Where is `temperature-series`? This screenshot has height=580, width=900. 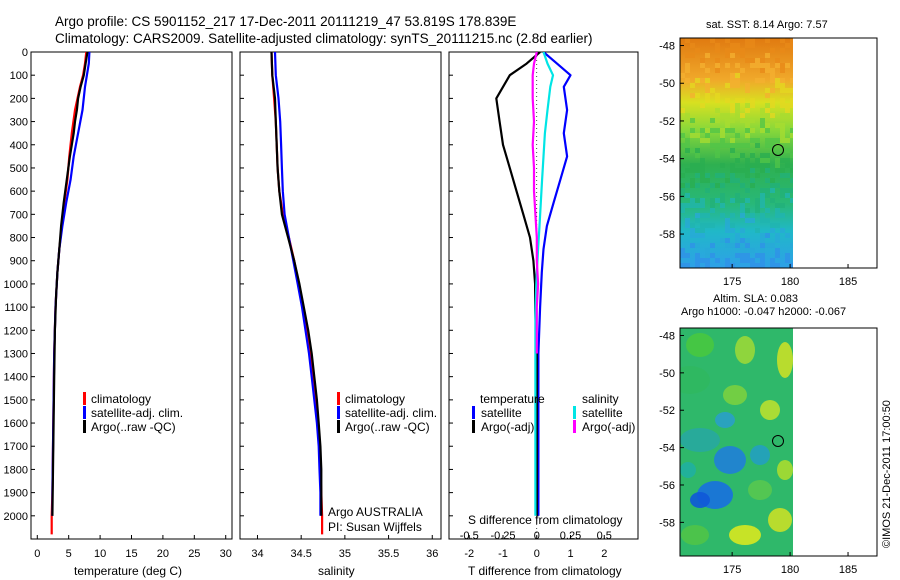 temperature-series is located at coordinates (70, 293).